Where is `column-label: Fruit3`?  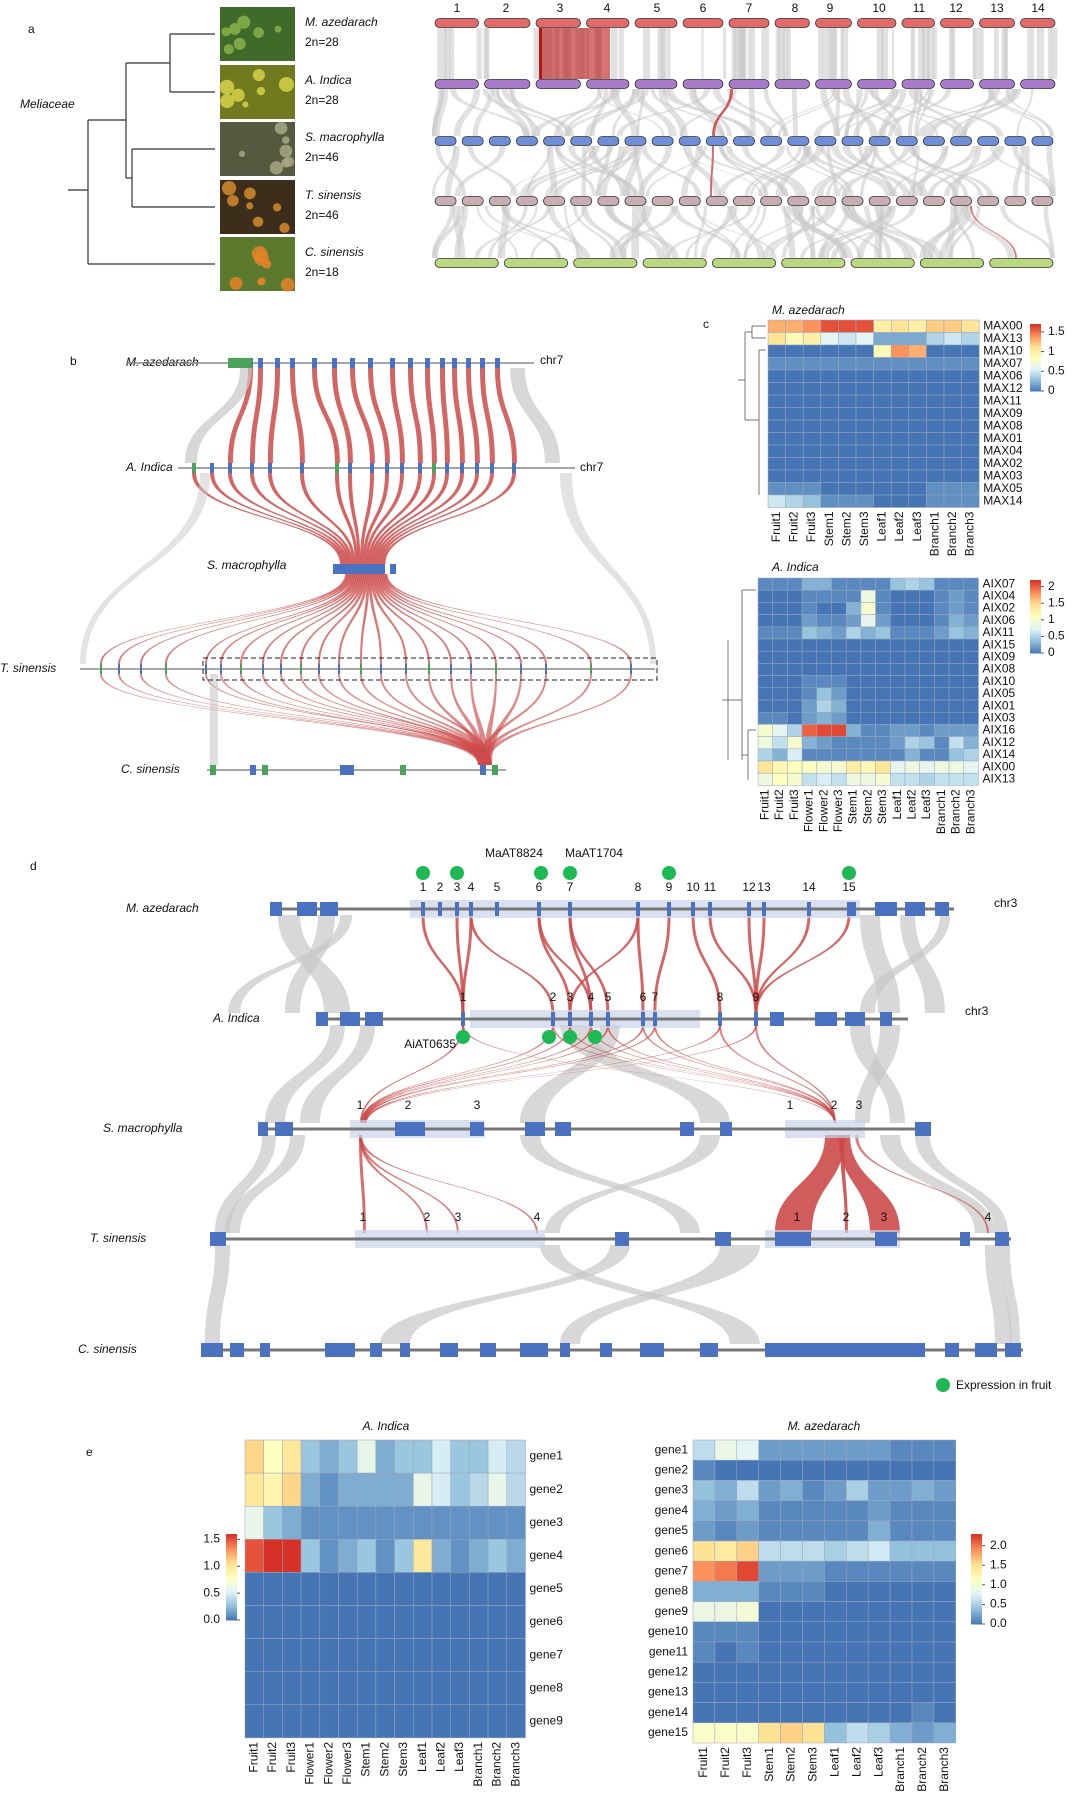 column-label: Fruit3 is located at coordinates (291, 1757).